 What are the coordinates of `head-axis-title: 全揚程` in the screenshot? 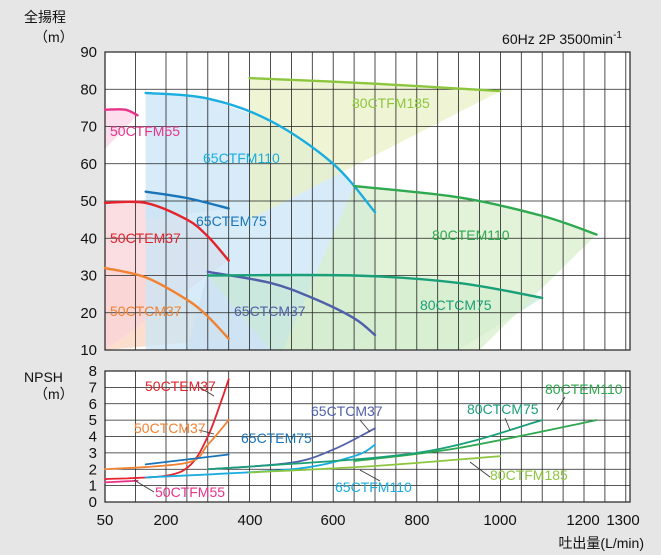 It's located at (45, 17).